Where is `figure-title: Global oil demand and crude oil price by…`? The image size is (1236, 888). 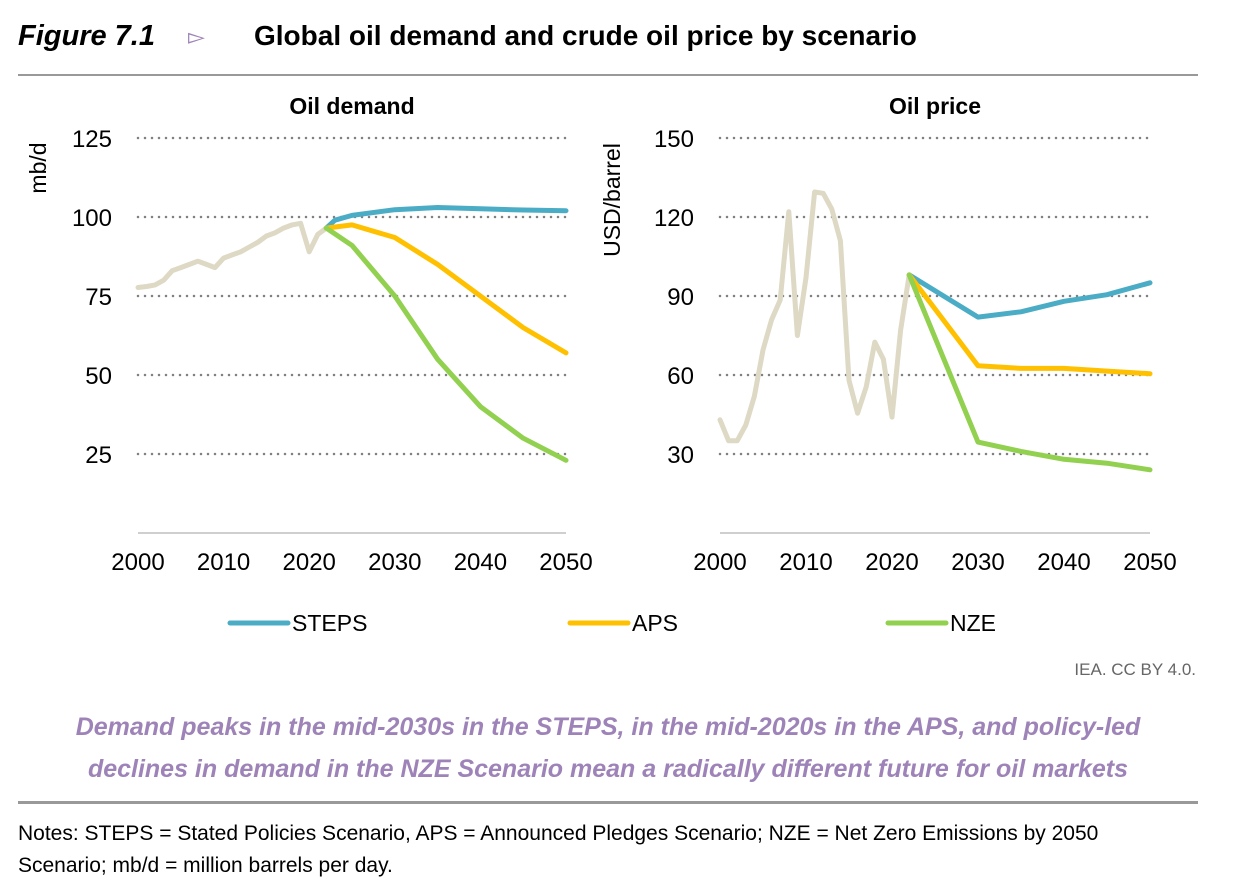
figure-title: Global oil demand and crude oil price by… is located at coordinates (585, 35).